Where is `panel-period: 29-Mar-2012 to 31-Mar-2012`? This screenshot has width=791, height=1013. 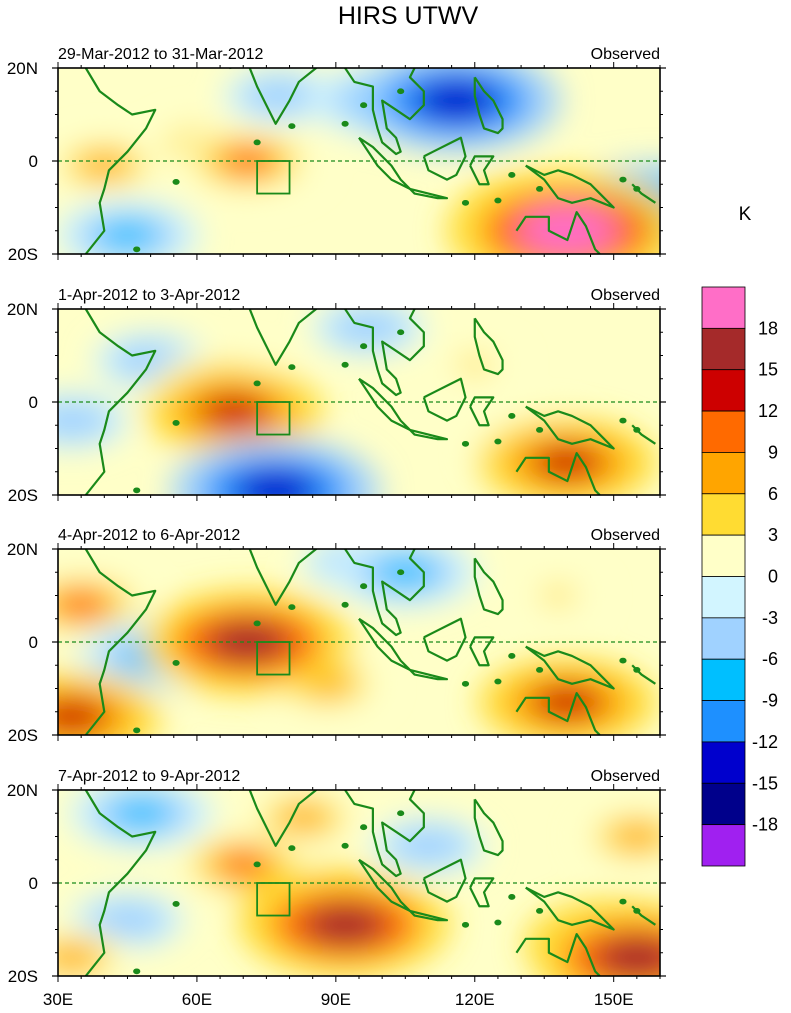 panel-period: 29-Mar-2012 to 31-Mar-2012 is located at coordinates (161, 54).